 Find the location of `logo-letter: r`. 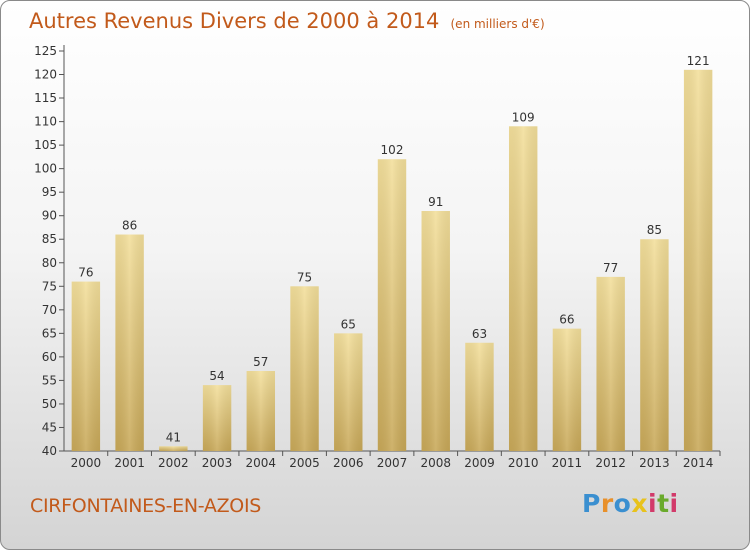

logo-letter: r is located at coordinates (607, 503).